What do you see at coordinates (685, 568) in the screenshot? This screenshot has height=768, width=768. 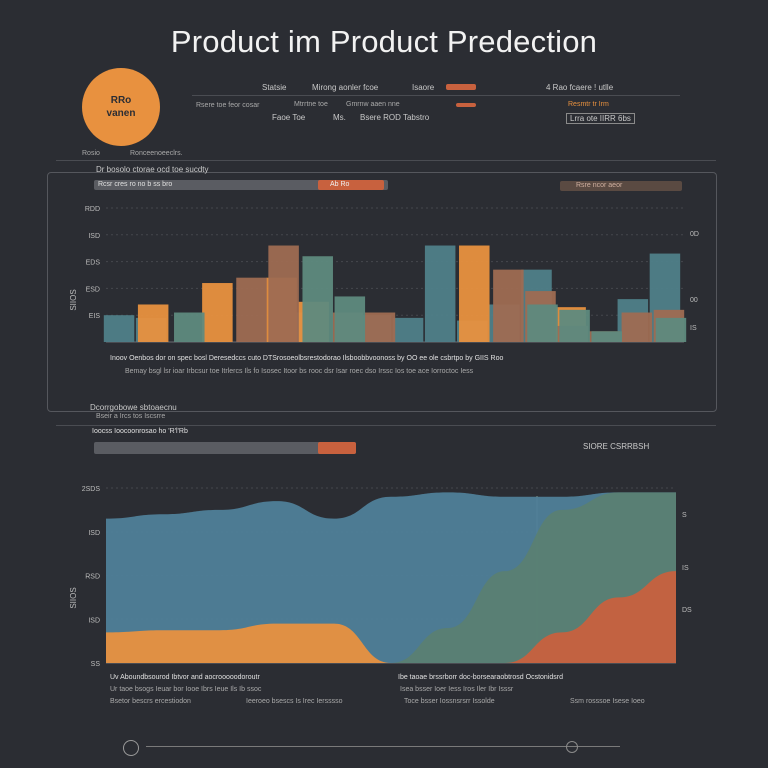 I see `area-right-tick: IS` at bounding box center [685, 568].